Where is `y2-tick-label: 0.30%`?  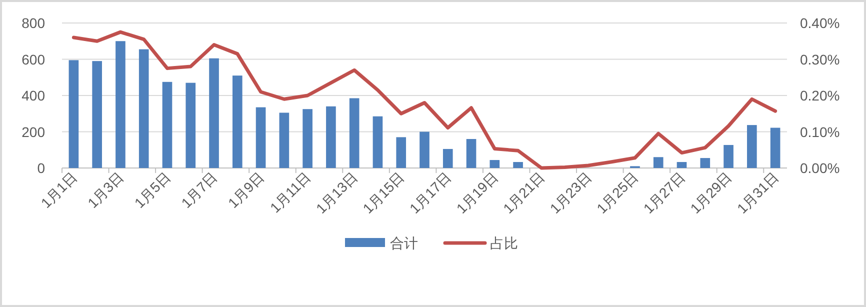
y2-tick-label: 0.30% is located at coordinates (820, 59).